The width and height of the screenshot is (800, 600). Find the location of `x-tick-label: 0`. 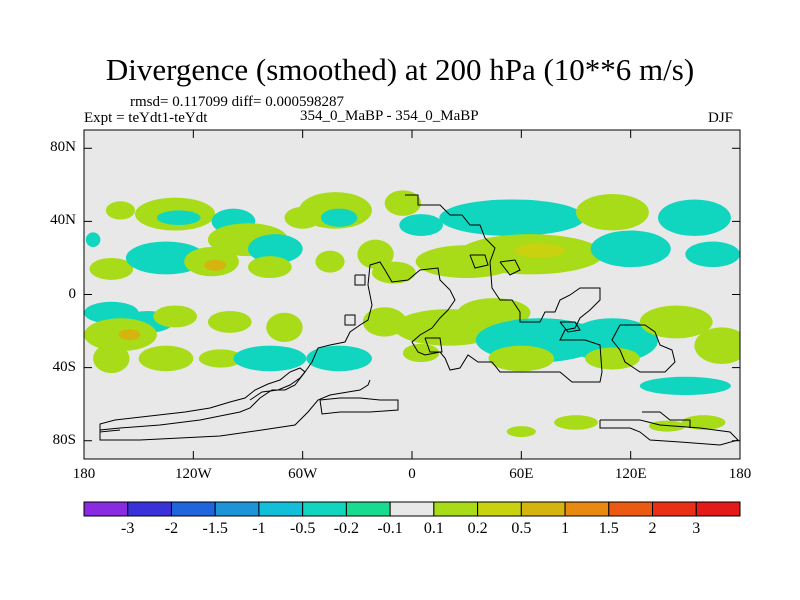

x-tick-label: 0 is located at coordinates (412, 474).